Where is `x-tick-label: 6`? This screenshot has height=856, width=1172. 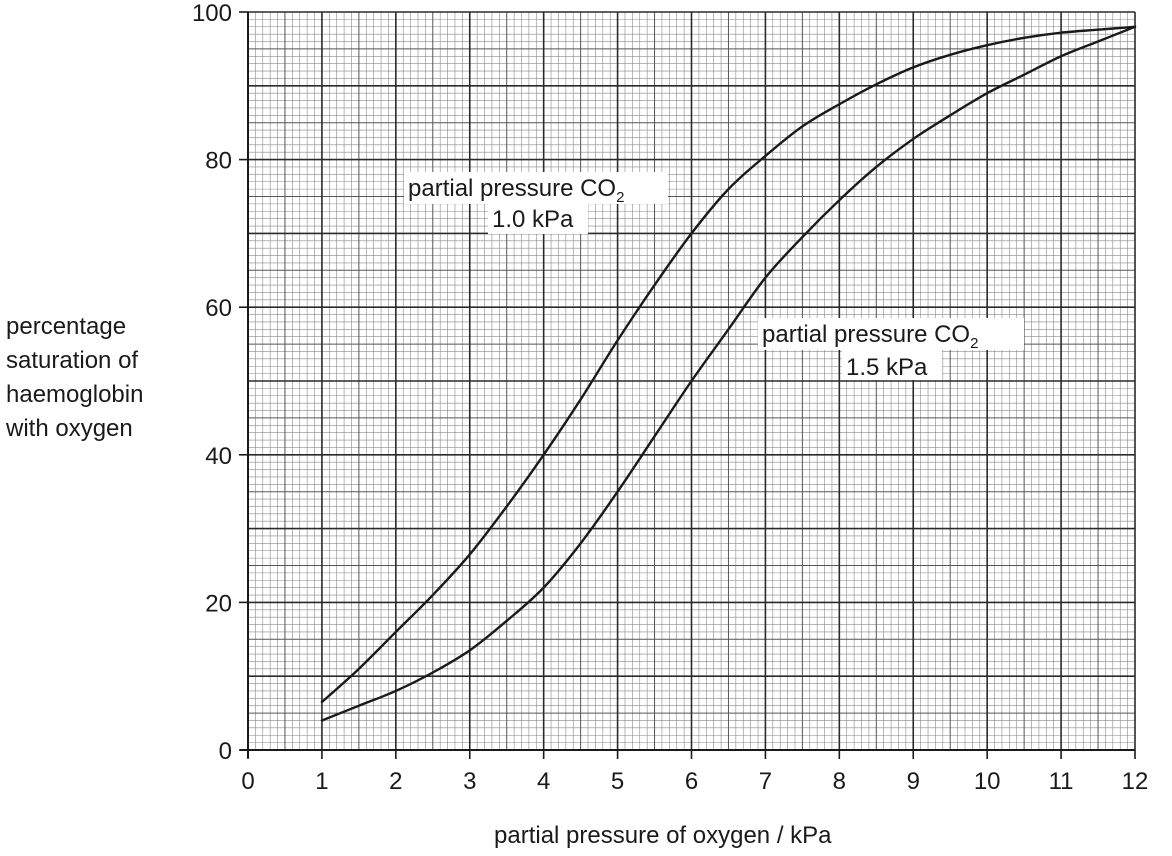
x-tick-label: 6 is located at coordinates (691, 781).